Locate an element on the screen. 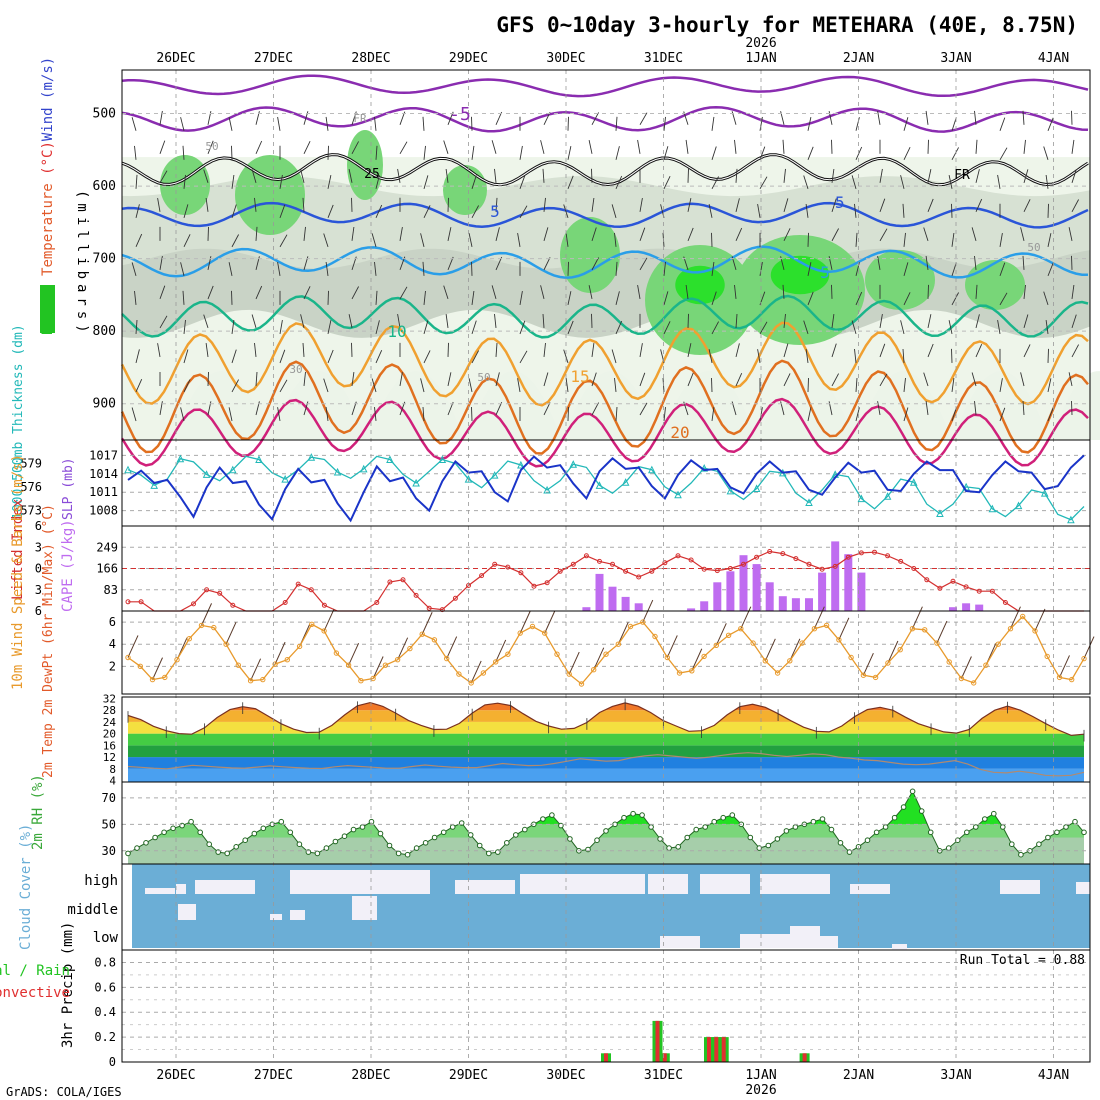  date-label-bottom: 29DEC is located at coordinates (468, 1075).